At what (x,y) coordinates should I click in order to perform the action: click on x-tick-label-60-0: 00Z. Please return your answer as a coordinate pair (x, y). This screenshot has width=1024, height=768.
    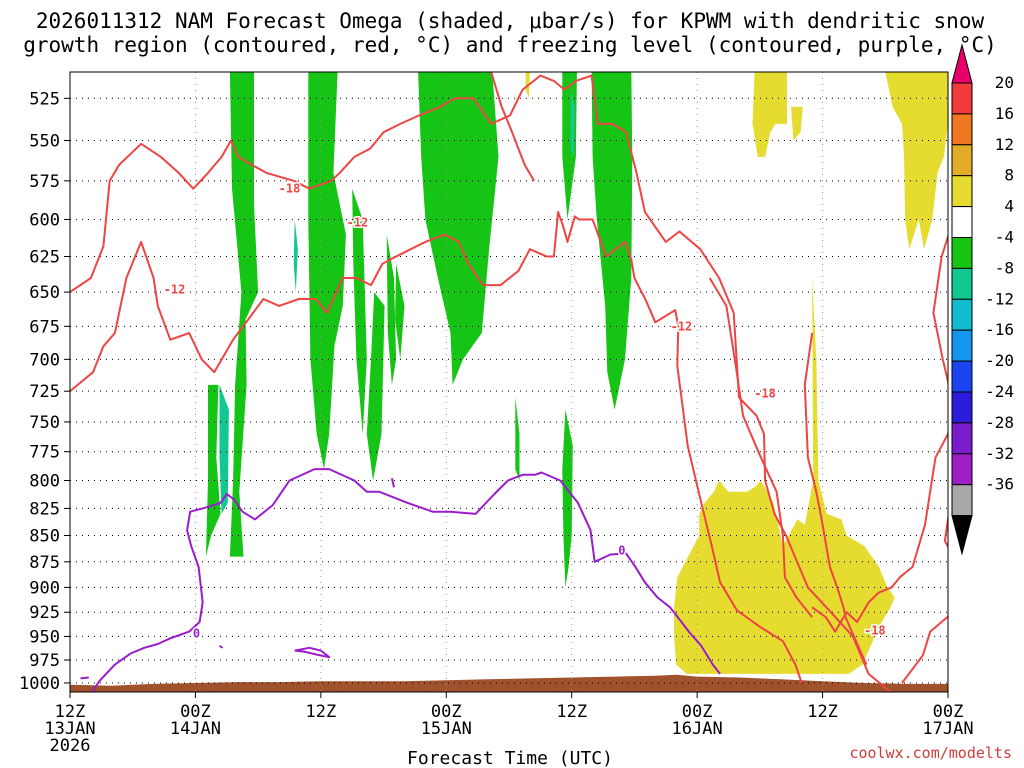
    Looking at the image, I should click on (697, 712).